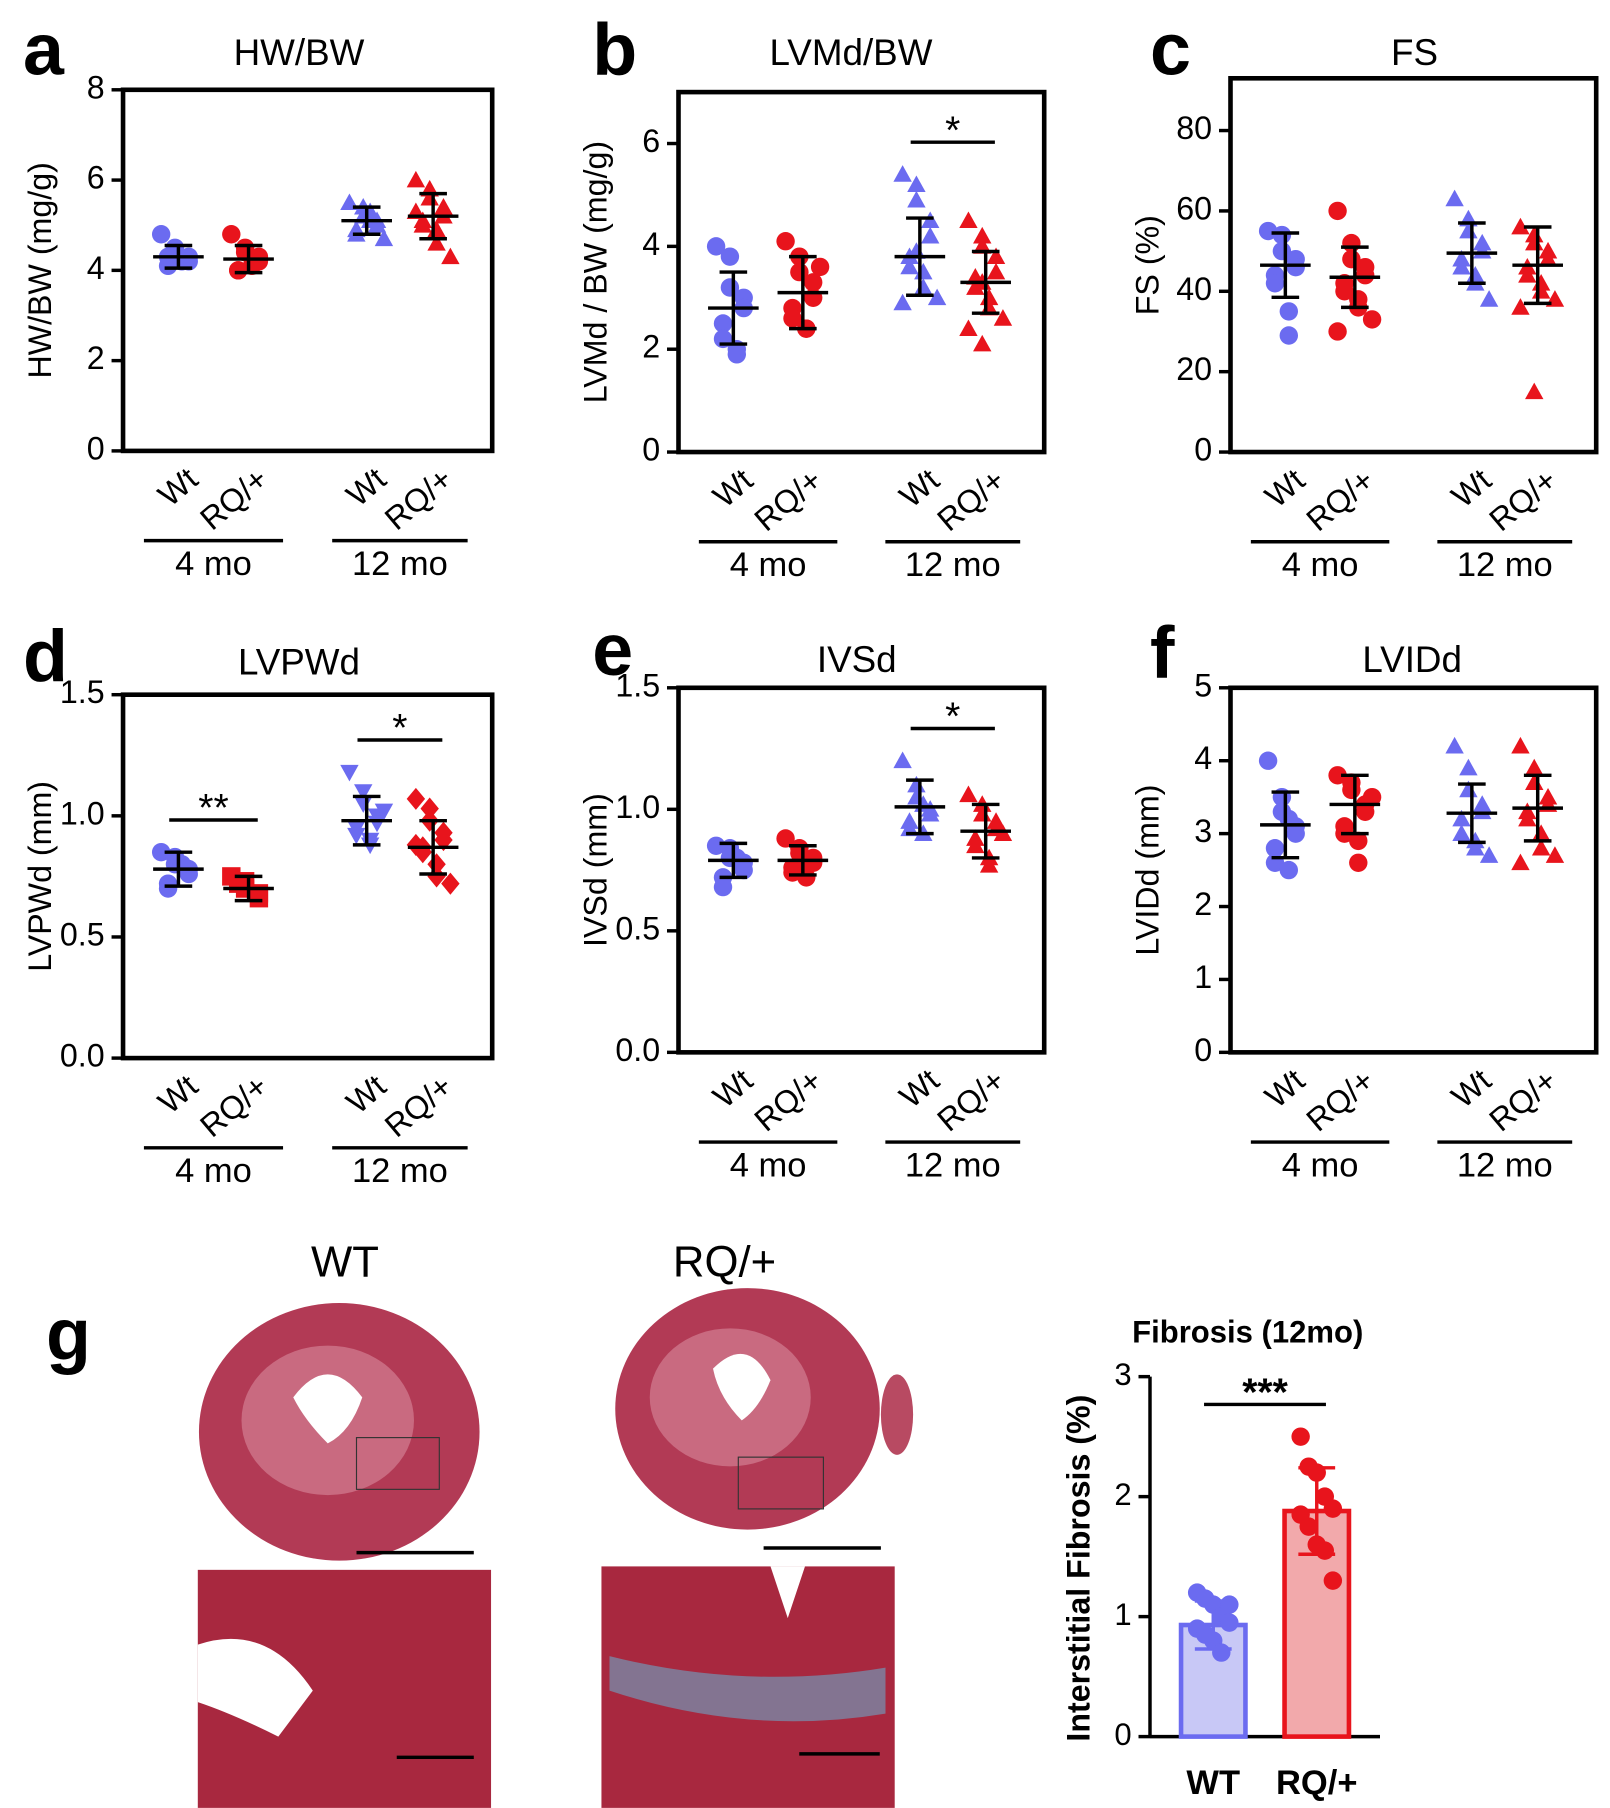 Image resolution: width=1610 pixels, height=1808 pixels. Describe the element at coordinates (44, 49) in the screenshot. I see `panel-label: a` at that location.